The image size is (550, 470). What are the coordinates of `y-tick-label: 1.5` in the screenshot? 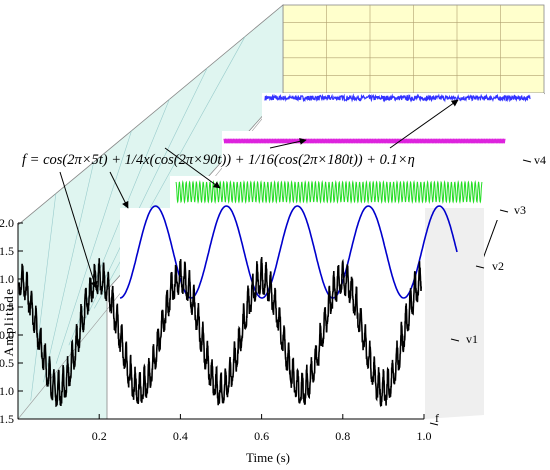 It's located at (7, 251).